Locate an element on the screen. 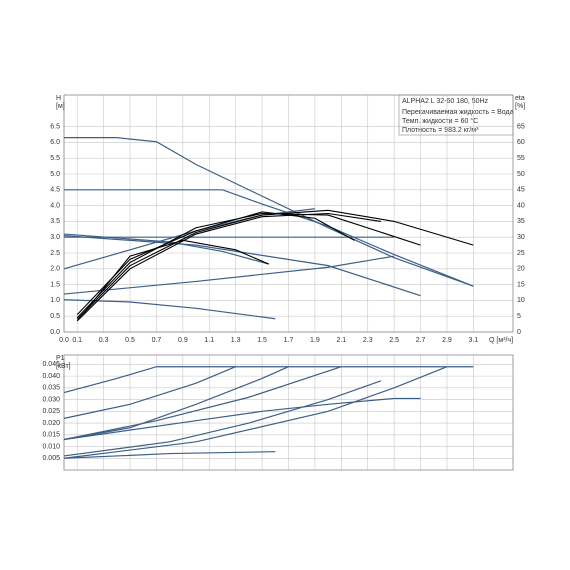  x-tick-label: 0.0 is located at coordinates (64, 340).